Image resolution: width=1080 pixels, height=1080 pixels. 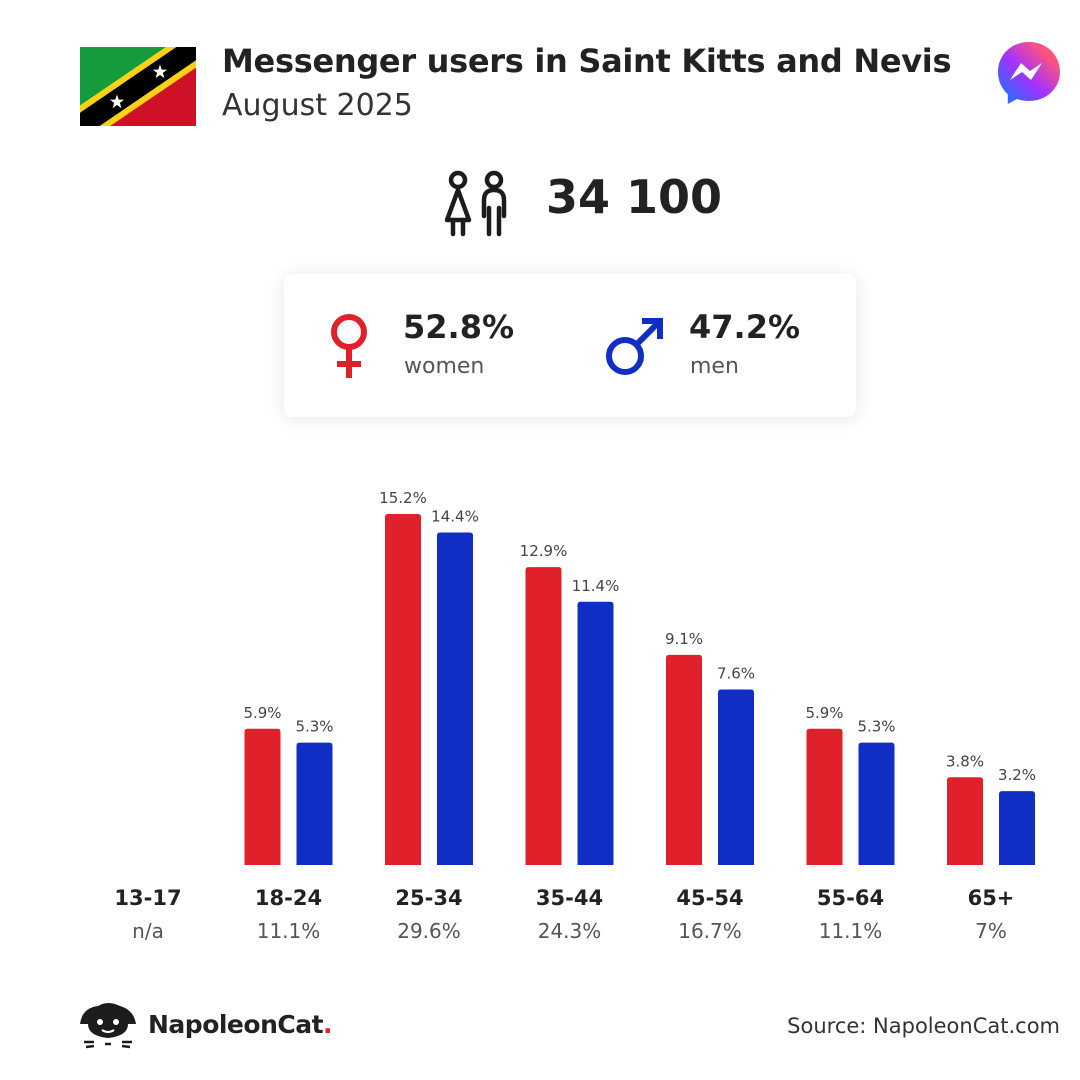 I want to click on gender-split-card, so click(x=570, y=345).